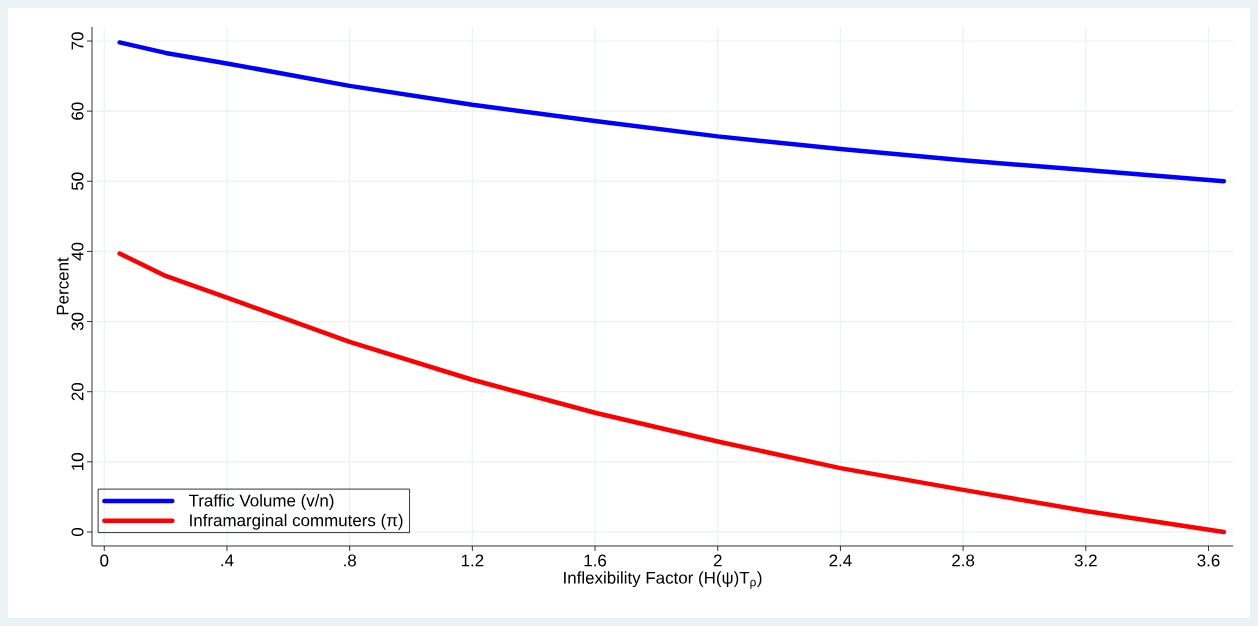  Describe the element at coordinates (350, 560) in the screenshot. I see `x-tick-label: .8` at that location.